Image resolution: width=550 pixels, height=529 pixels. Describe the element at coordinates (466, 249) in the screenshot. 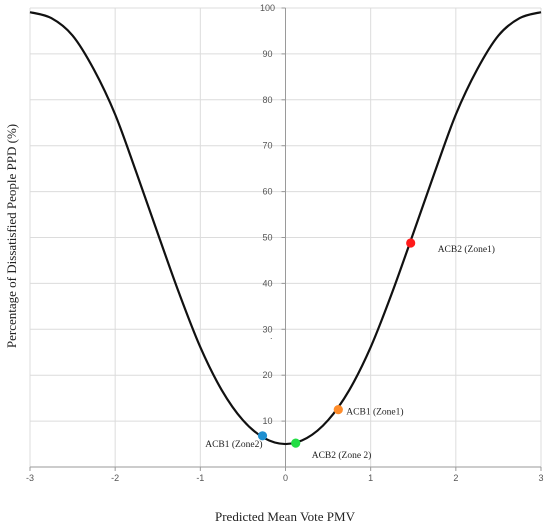

I see `point-label: ACB2 (Zone1)` at that location.